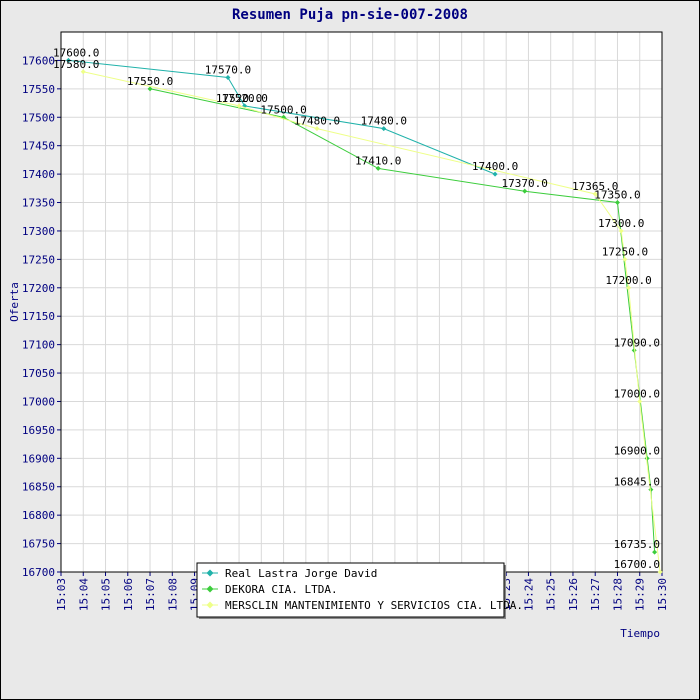 The height and width of the screenshot is (700, 700). Describe the element at coordinates (38, 373) in the screenshot. I see `y-tick-label: 17050` at that location.